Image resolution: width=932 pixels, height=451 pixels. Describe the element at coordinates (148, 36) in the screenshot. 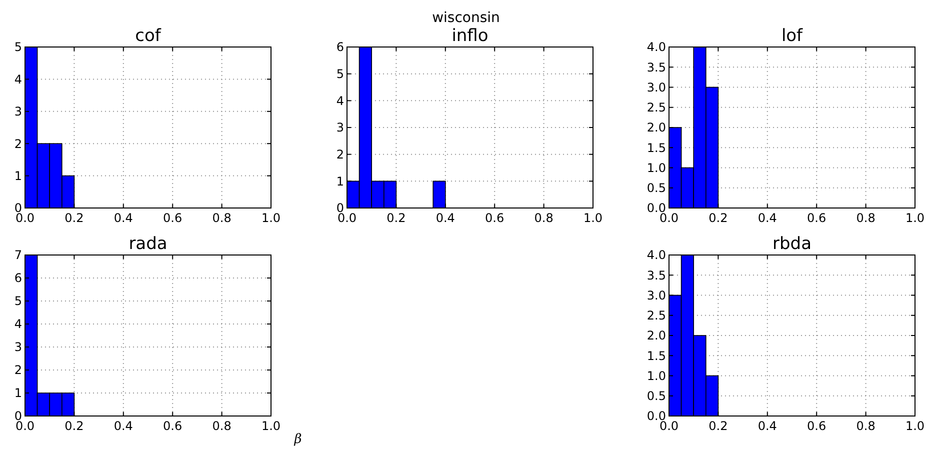

I see `chart-title: cof` at that location.